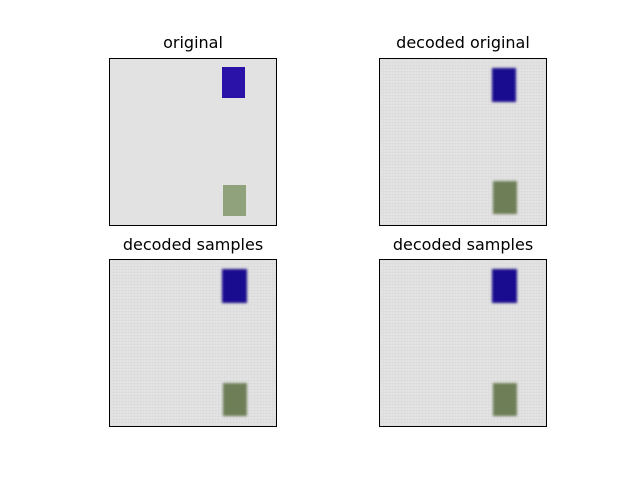 This screenshot has height=480, width=640. What do you see at coordinates (463, 244) in the screenshot?
I see `panel-title-decoded-samples-2: decoded samples` at bounding box center [463, 244].